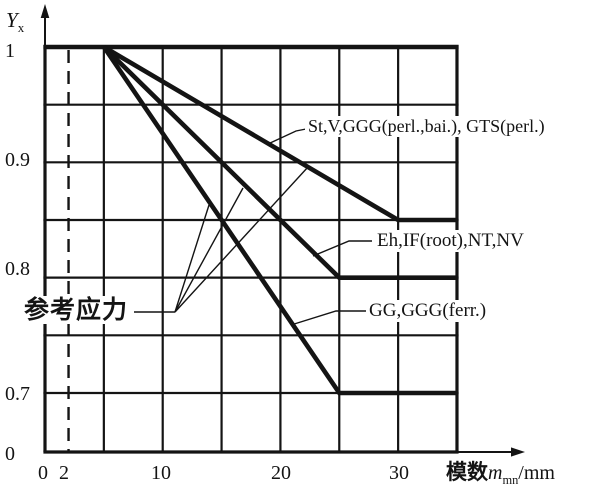  Describe the element at coordinates (510, 480) in the screenshot. I see `x-axis-symbol-sub: mn` at that location.